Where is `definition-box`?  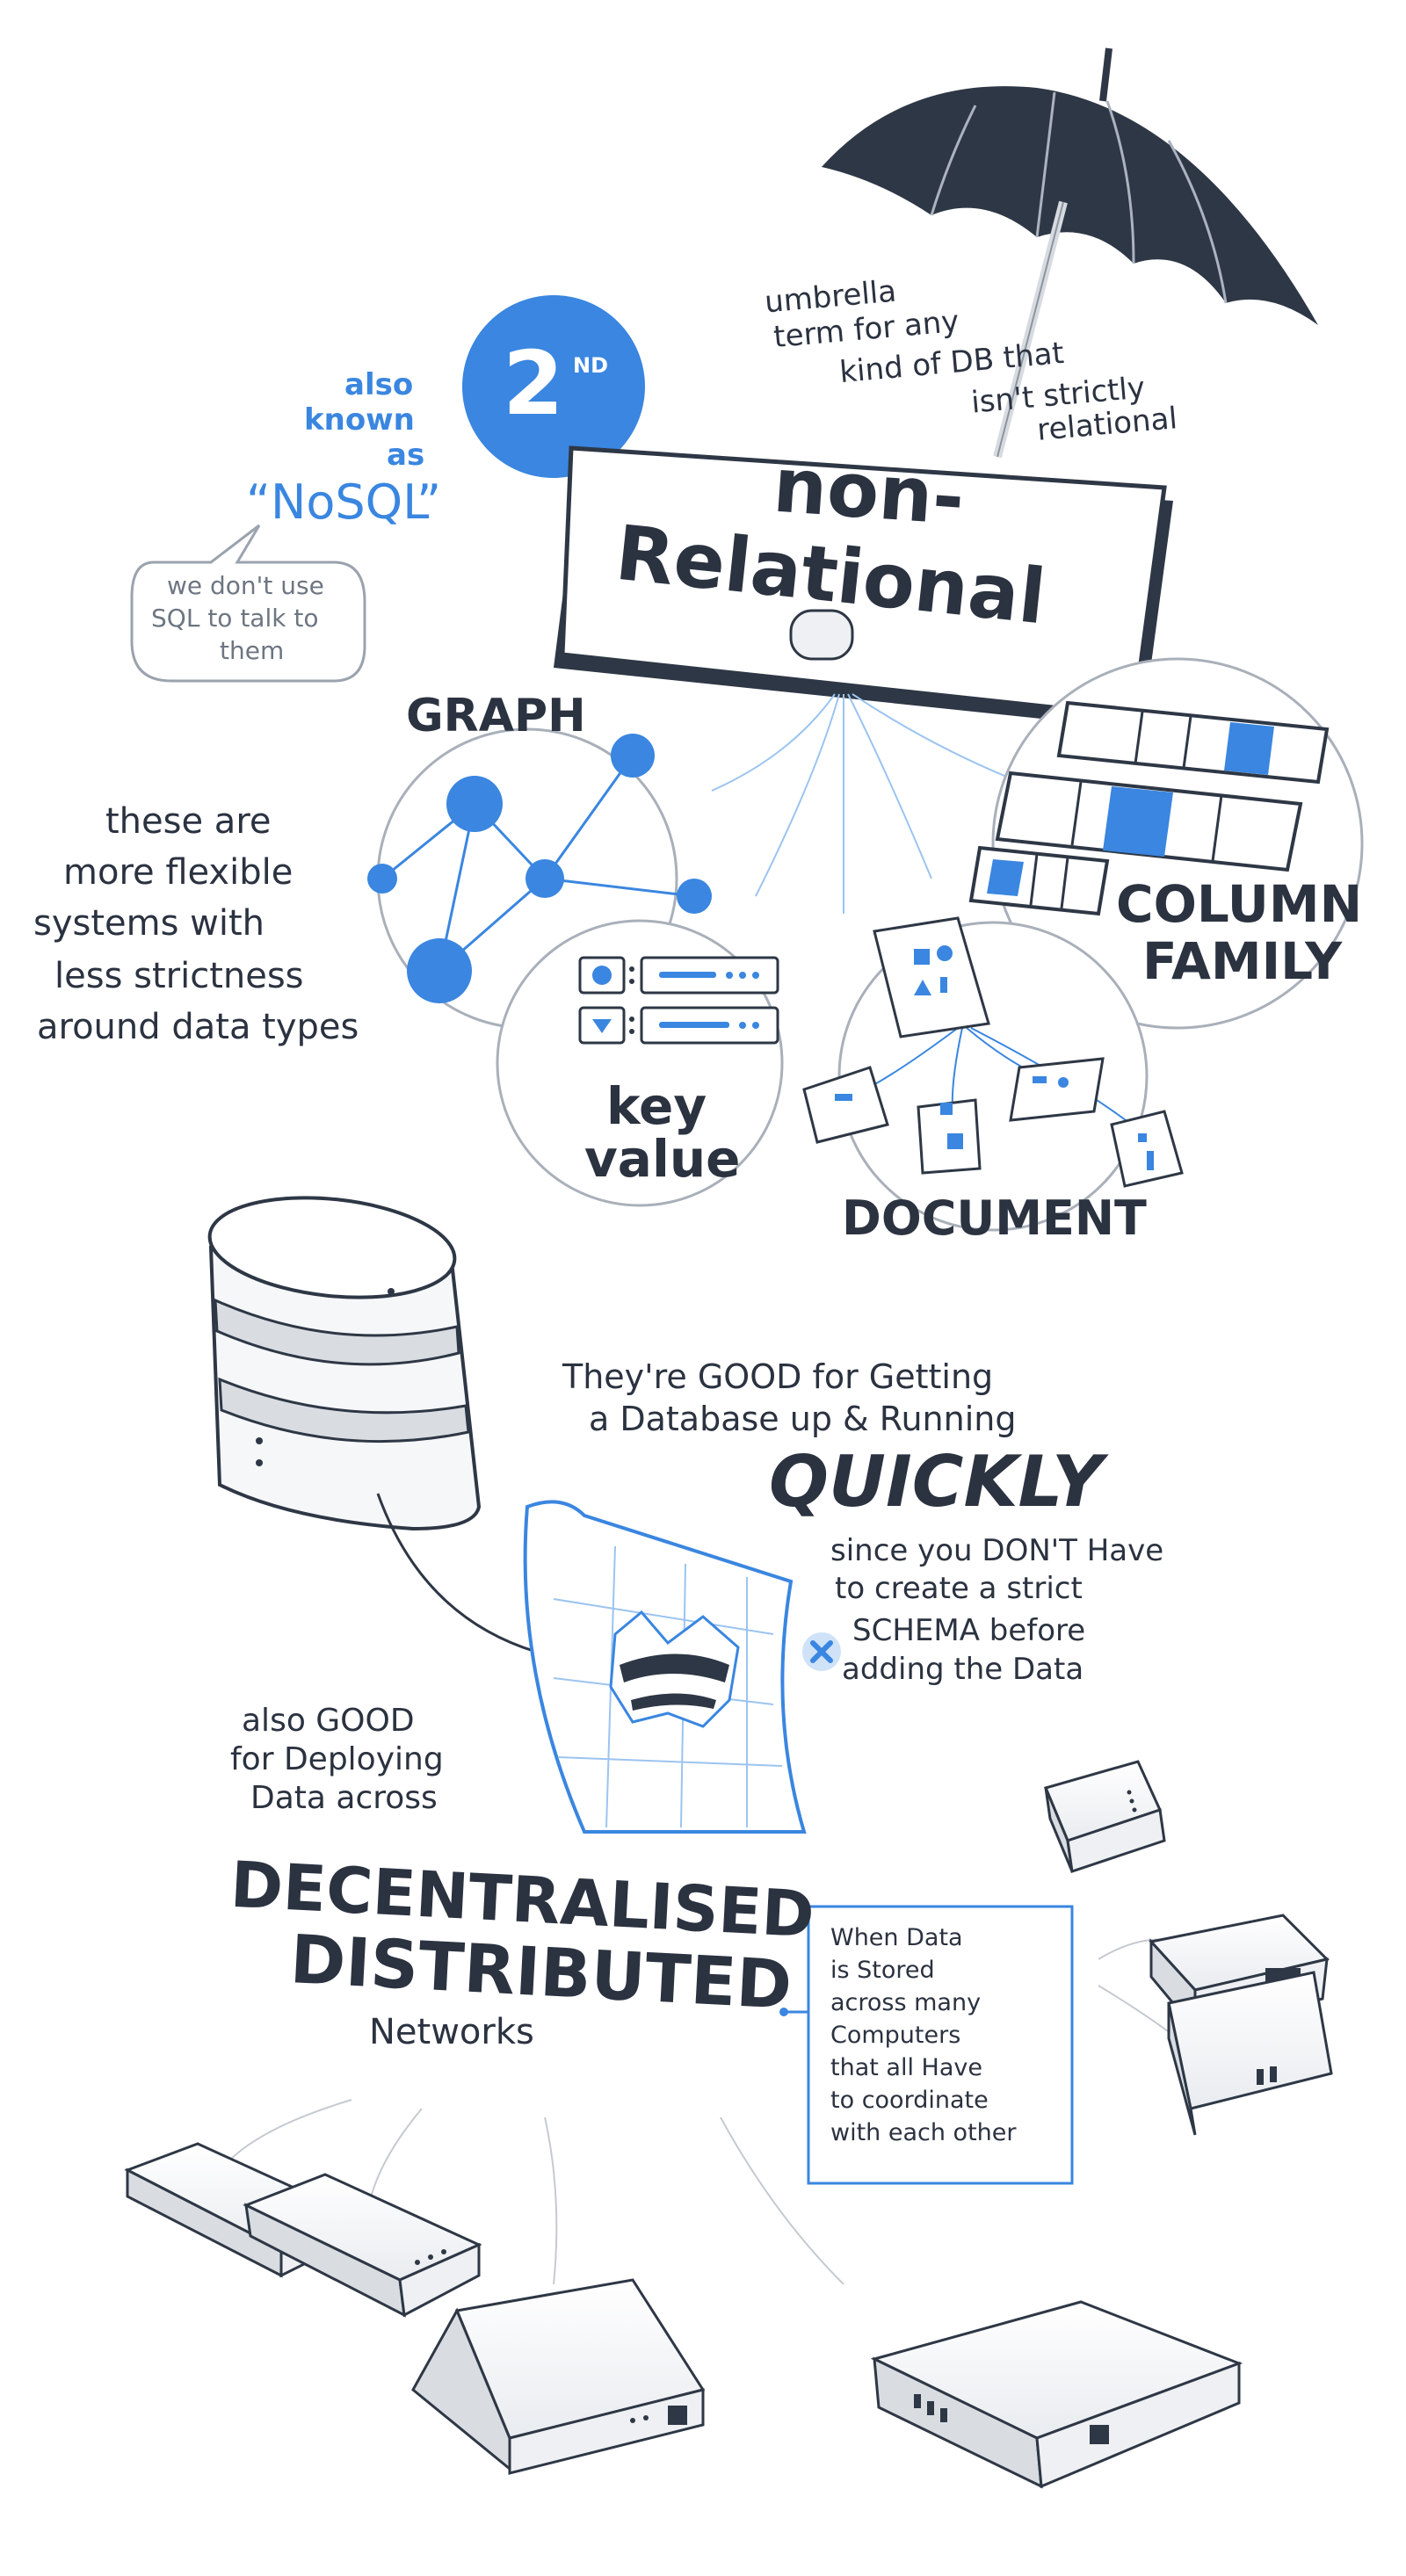
definition-box is located at coordinates (927, 2045).